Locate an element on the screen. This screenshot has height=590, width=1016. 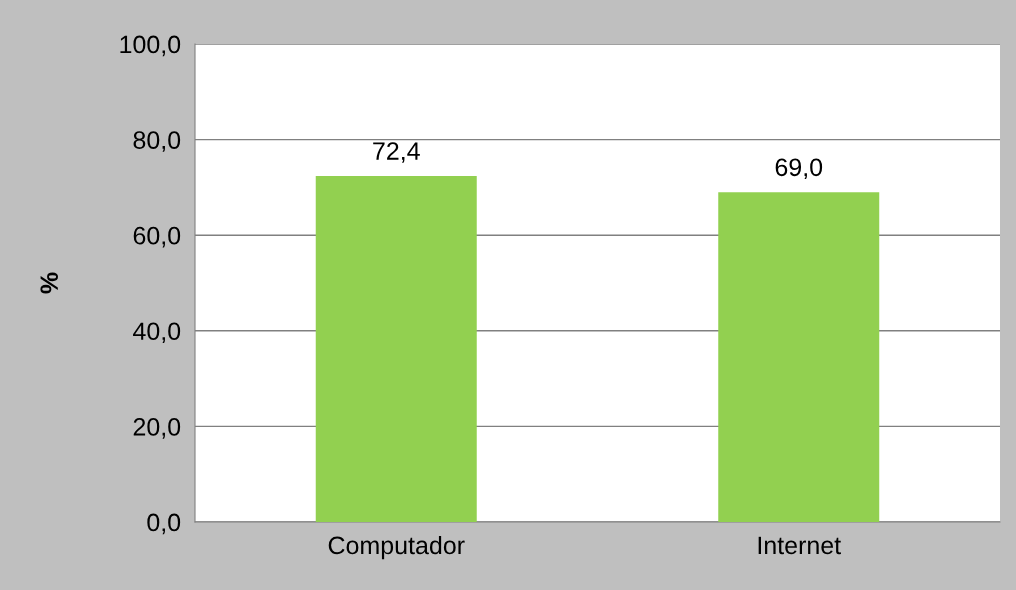
y-tick-label: 60,0 is located at coordinates (157, 237).